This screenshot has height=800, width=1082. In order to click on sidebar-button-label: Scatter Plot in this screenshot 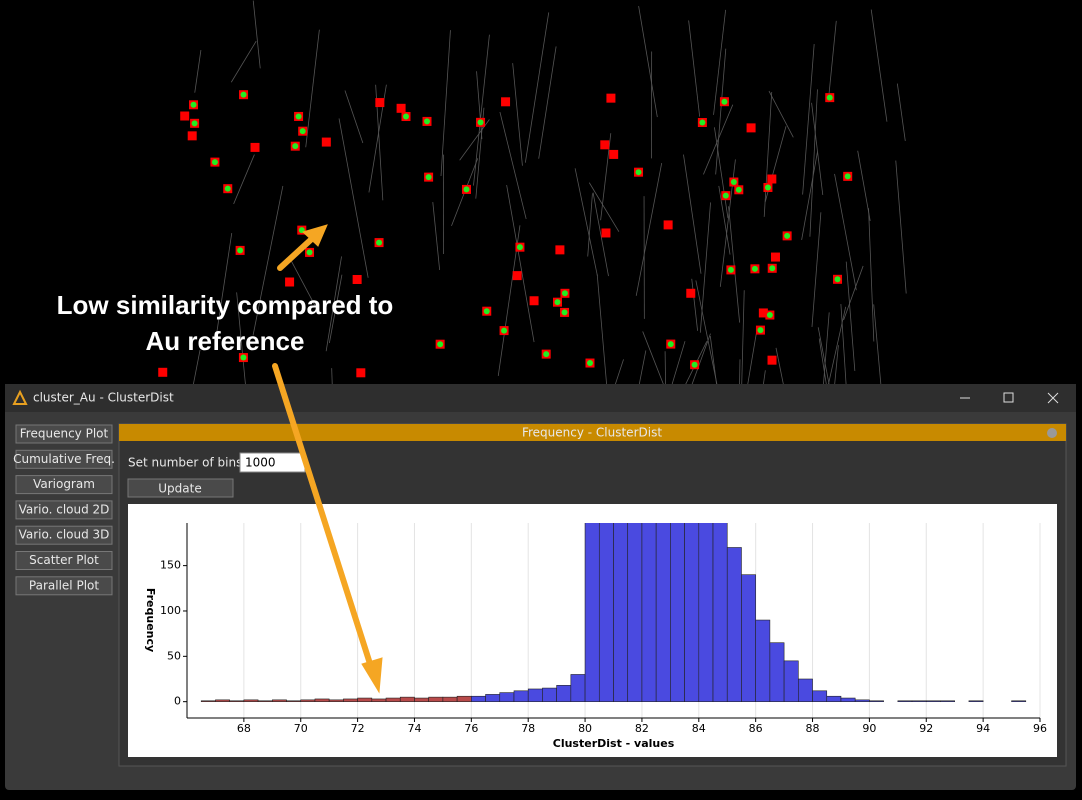, I will do `click(64, 560)`.